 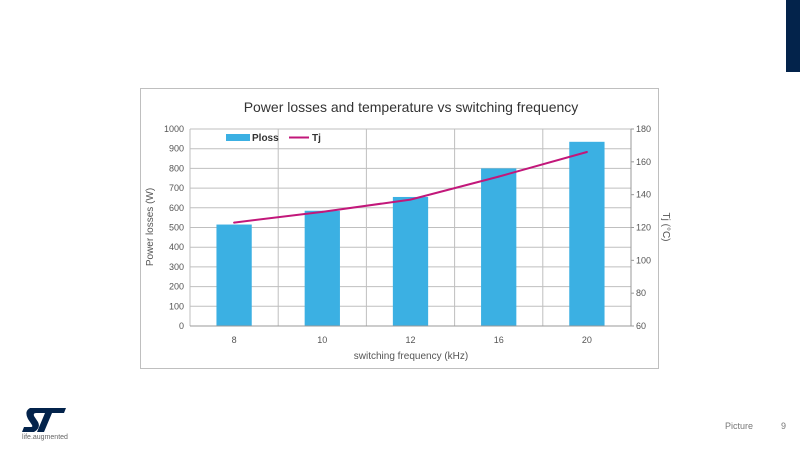 I want to click on y2-tick-label: 160, so click(x=643, y=162).